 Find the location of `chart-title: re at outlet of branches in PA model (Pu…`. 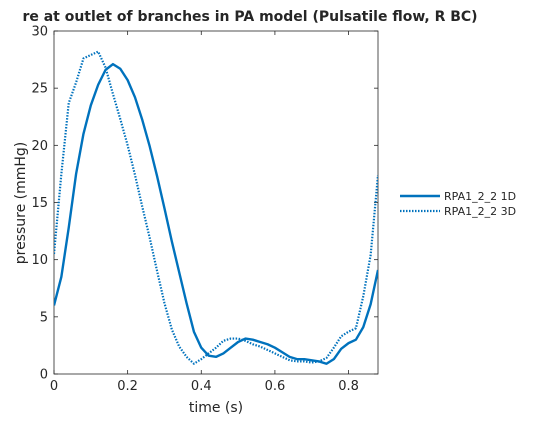

chart-title: re at outlet of branches in PA model (Pu… is located at coordinates (249, 17).